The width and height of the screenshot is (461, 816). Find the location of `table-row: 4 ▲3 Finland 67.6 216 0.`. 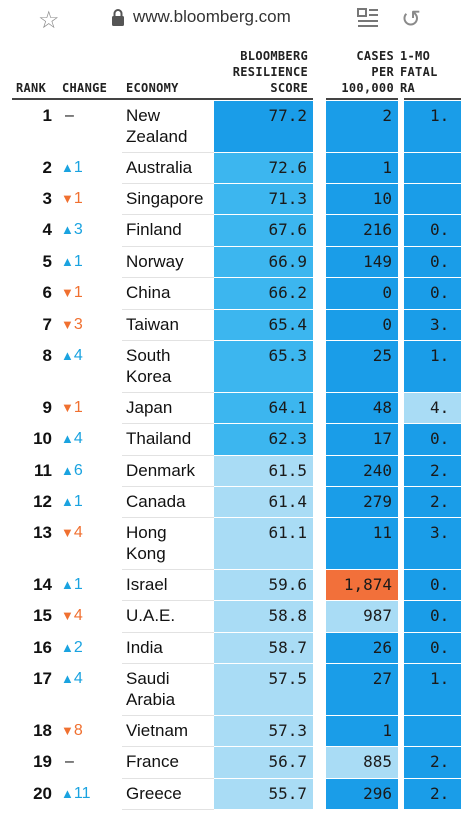

table-row: 4 ▲3 Finland 67.6 216 0. is located at coordinates (230, 231).